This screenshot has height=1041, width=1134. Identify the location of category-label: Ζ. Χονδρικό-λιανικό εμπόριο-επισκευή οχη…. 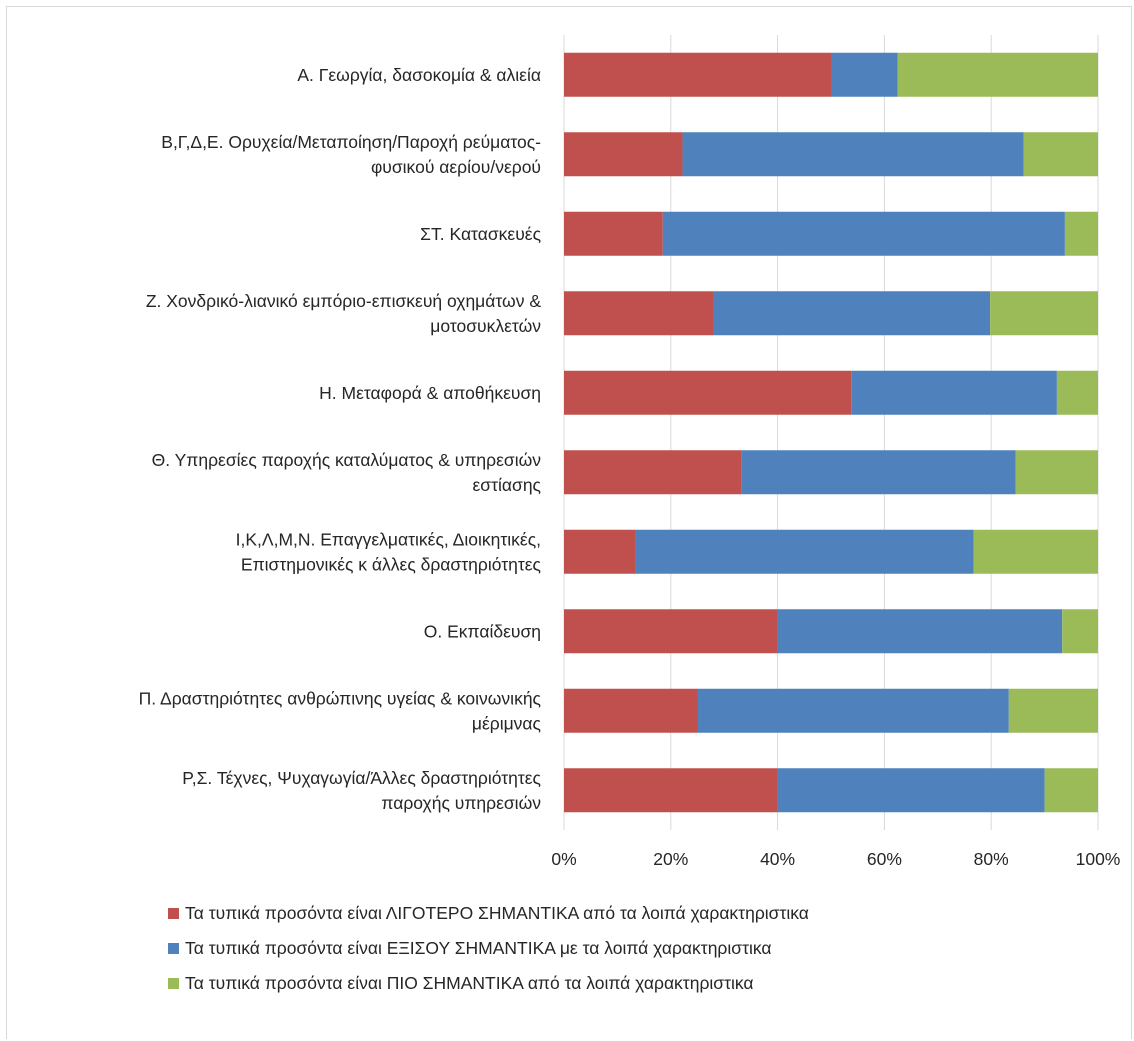
(343, 313).